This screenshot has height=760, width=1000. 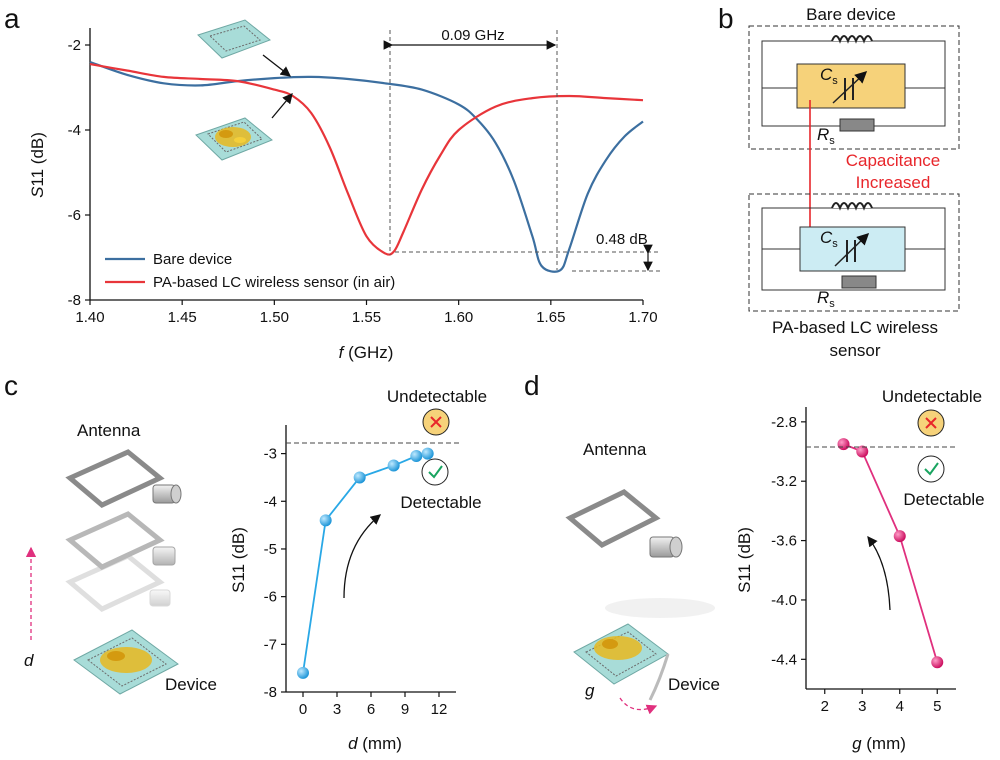 I want to click on d-device-label: Device, so click(x=694, y=684).